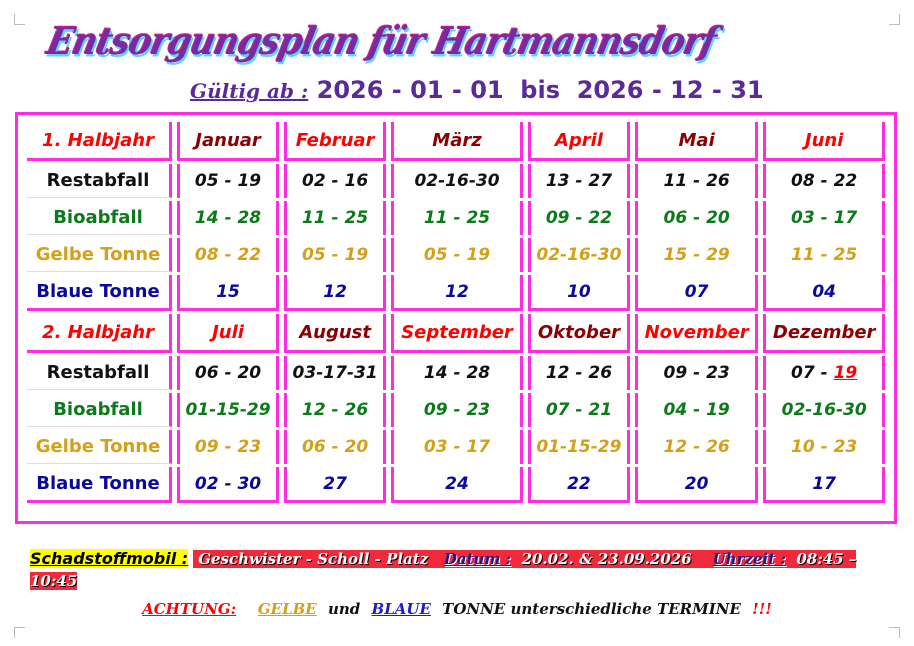 Image resolution: width=914 pixels, height=646 pixels. What do you see at coordinates (335, 181) in the screenshot?
I see `date-cell: 02 - 16` at bounding box center [335, 181].